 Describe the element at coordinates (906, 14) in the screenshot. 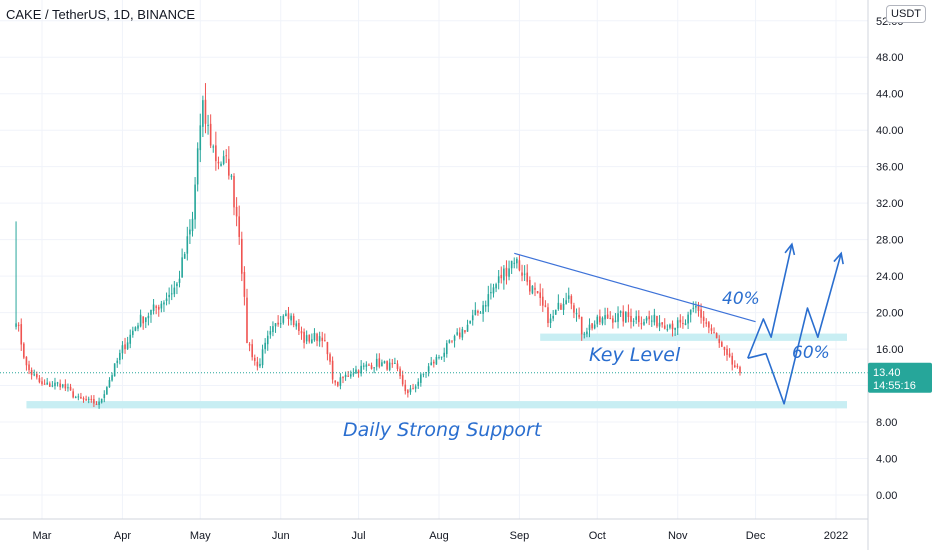

I see `currency-button: USDT` at that location.